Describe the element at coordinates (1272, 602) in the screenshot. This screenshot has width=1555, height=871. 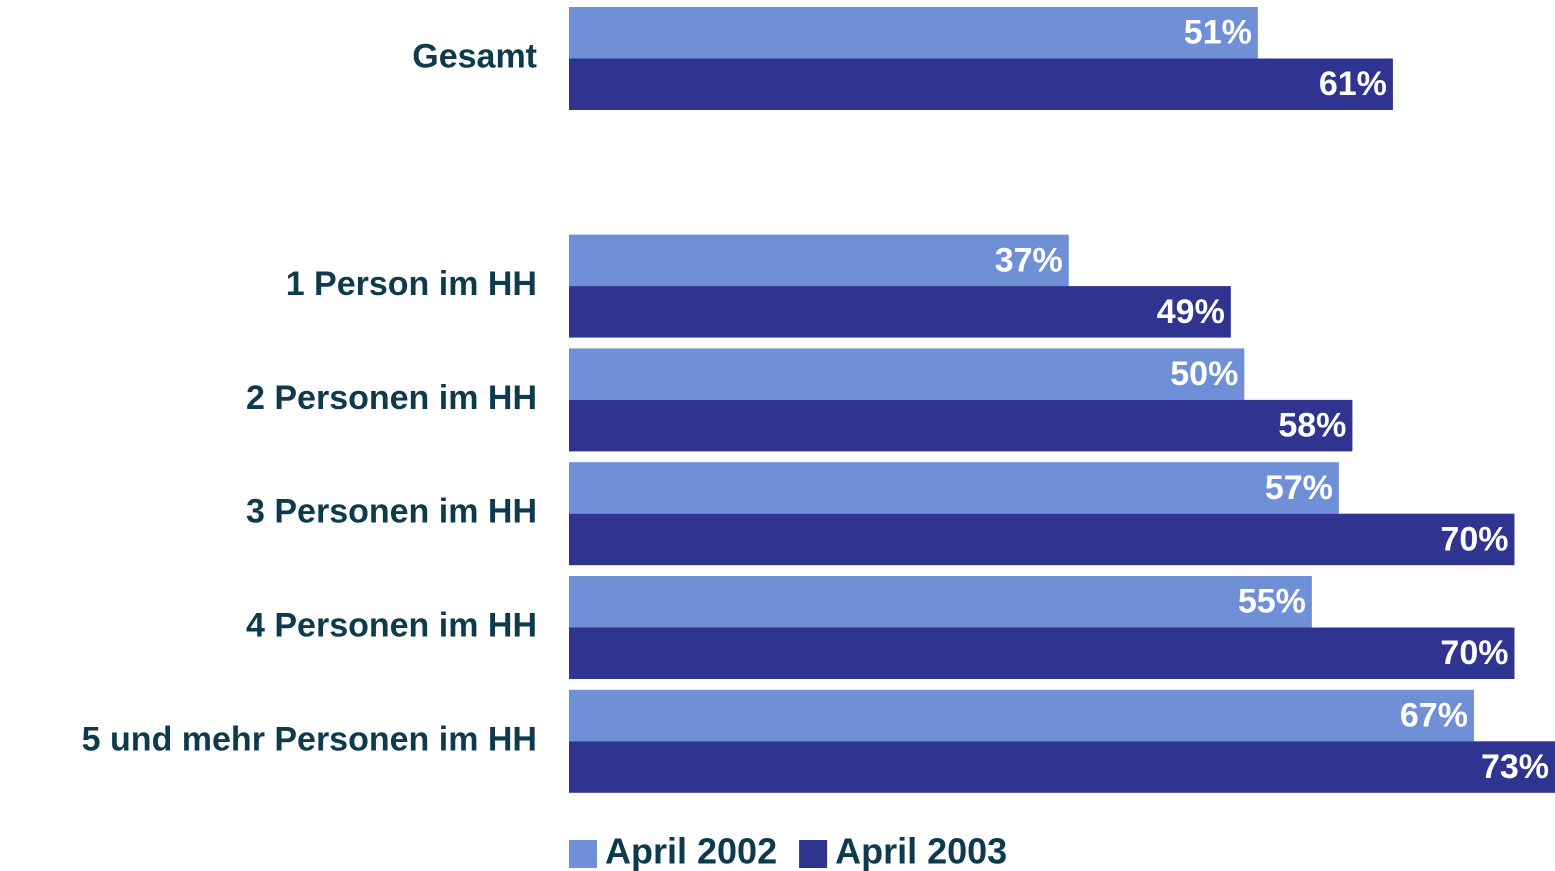
I see `value-label: 55%` at that location.